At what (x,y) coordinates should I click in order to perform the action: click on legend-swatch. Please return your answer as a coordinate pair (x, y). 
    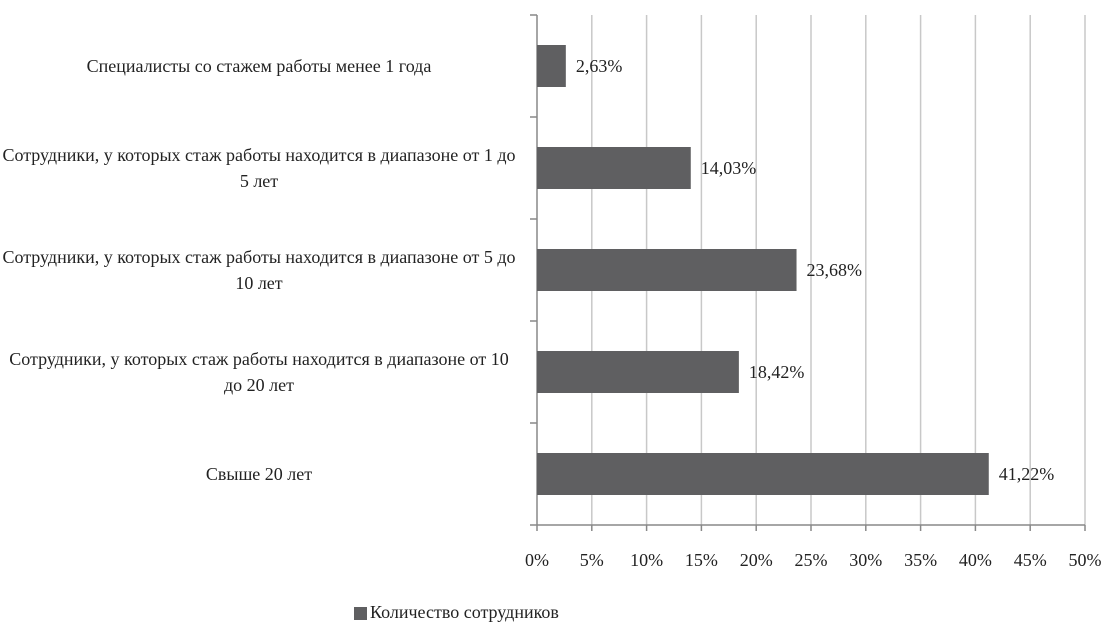
    Looking at the image, I should click on (360, 613).